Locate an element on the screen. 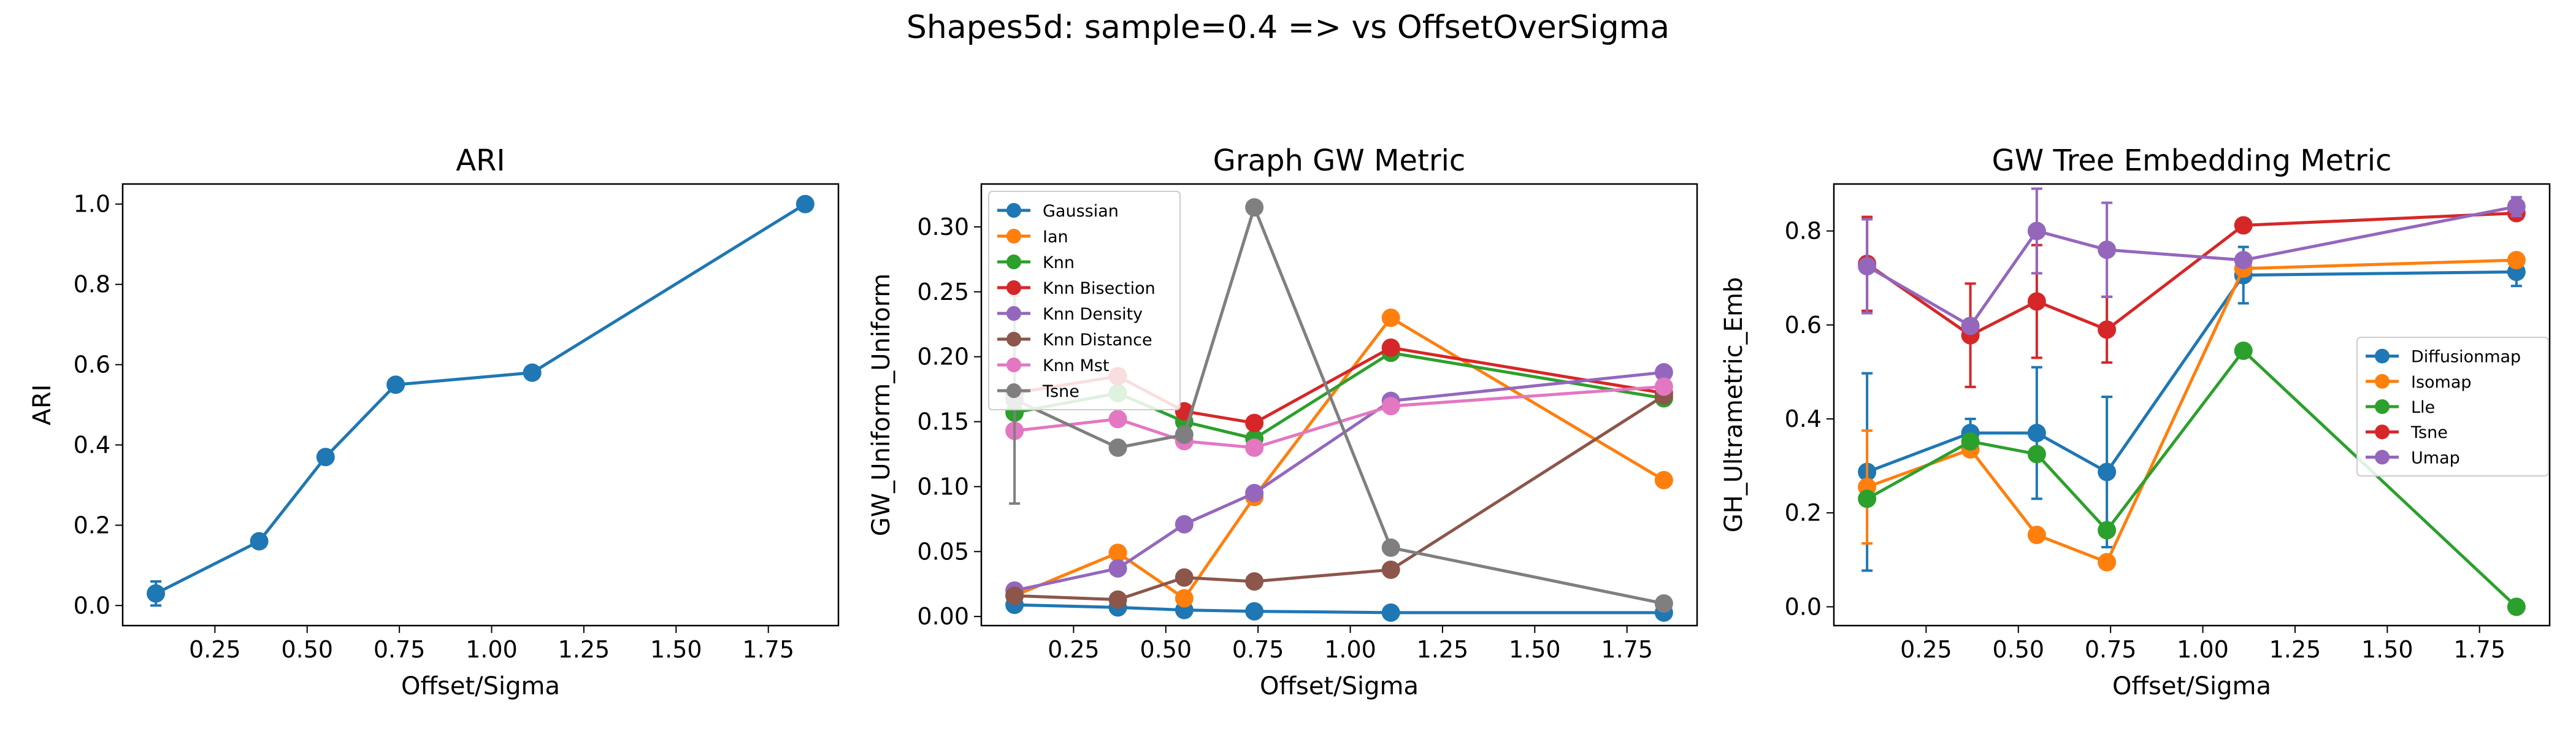 The width and height of the screenshot is (2576, 736). legend-item: Tsne is located at coordinates (1038, 391).